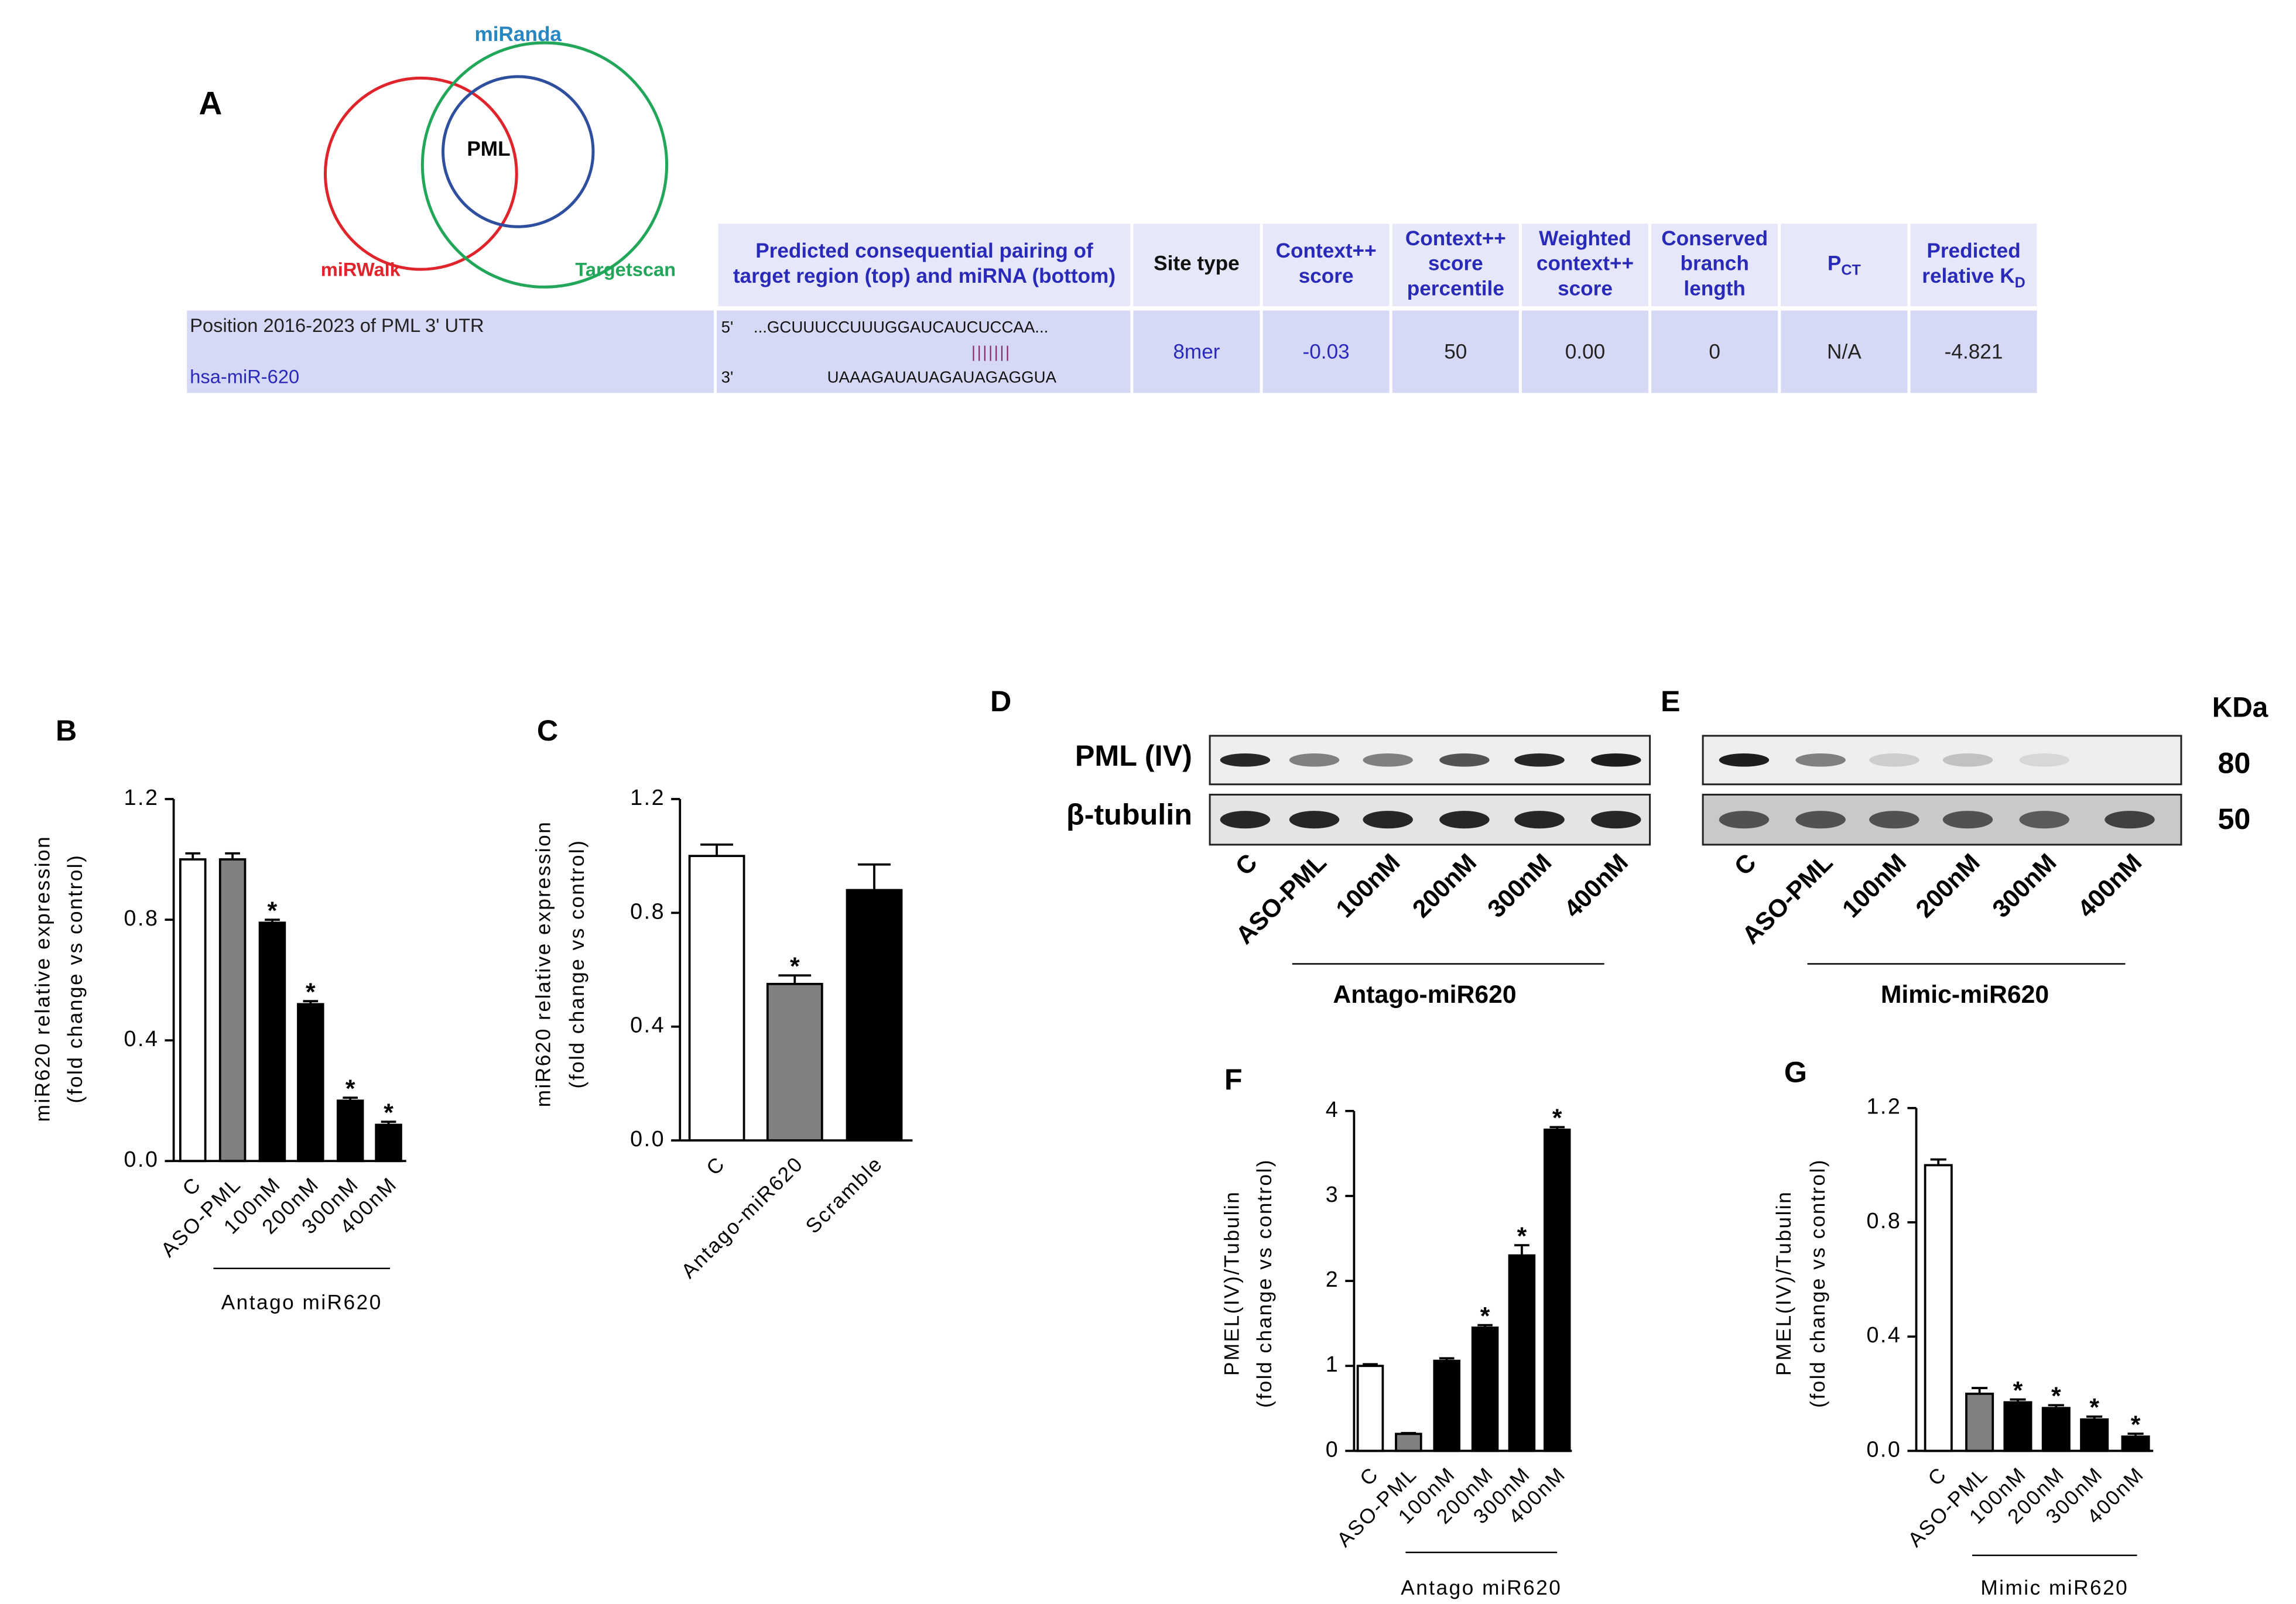 This screenshot has height=1604, width=2296. I want to click on header-line: branch, so click(1715, 263).